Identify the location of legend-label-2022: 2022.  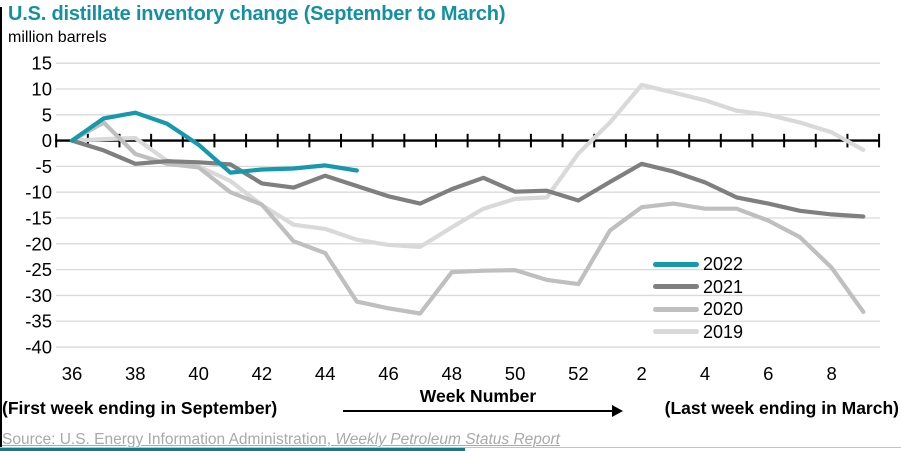
(723, 264).